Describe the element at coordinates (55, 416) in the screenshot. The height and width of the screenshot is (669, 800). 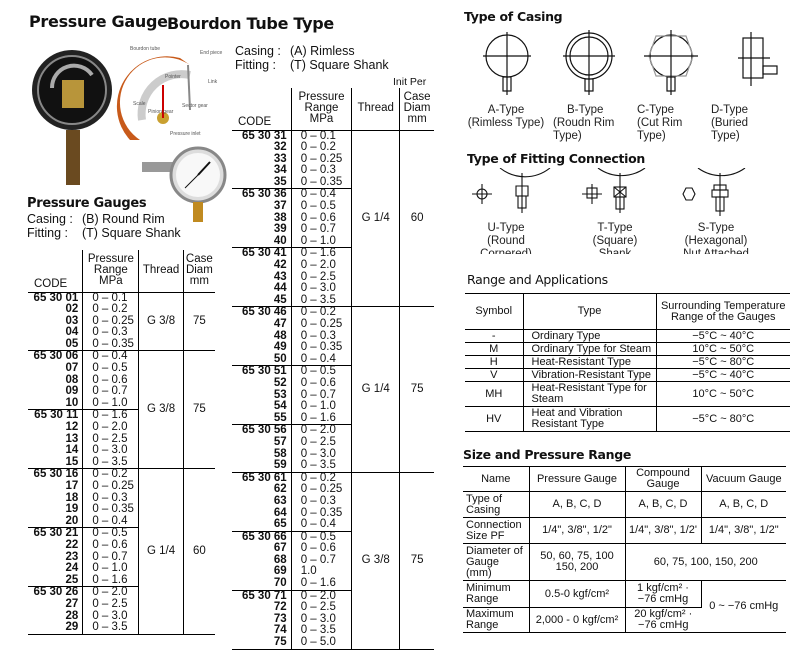
I see `code-cell: 65 30 11` at that location.